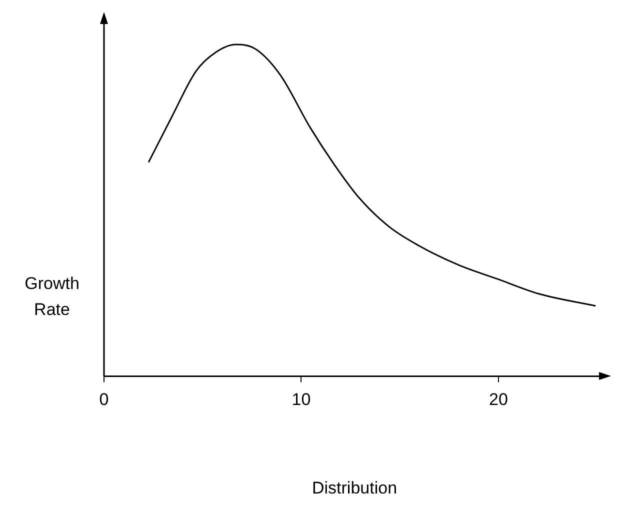  What do you see at coordinates (301, 400) in the screenshot?
I see `x-tick-label: 10` at bounding box center [301, 400].